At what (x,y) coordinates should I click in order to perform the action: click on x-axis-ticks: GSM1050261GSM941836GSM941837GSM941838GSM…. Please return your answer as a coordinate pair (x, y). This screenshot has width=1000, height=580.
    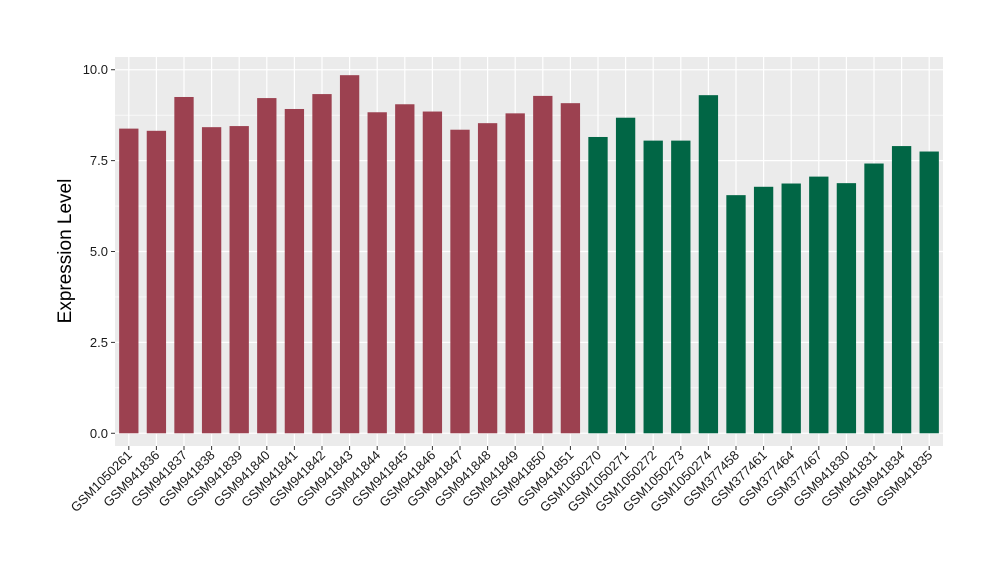
    Looking at the image, I should click on (501, 480).